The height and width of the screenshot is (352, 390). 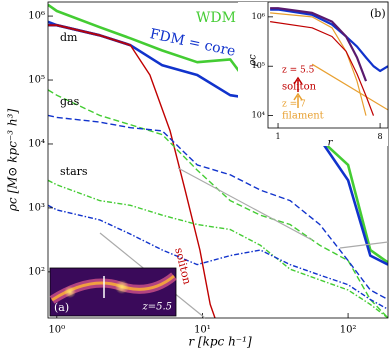 I want to click on annotation: z = 5.5, so click(x=298, y=71).